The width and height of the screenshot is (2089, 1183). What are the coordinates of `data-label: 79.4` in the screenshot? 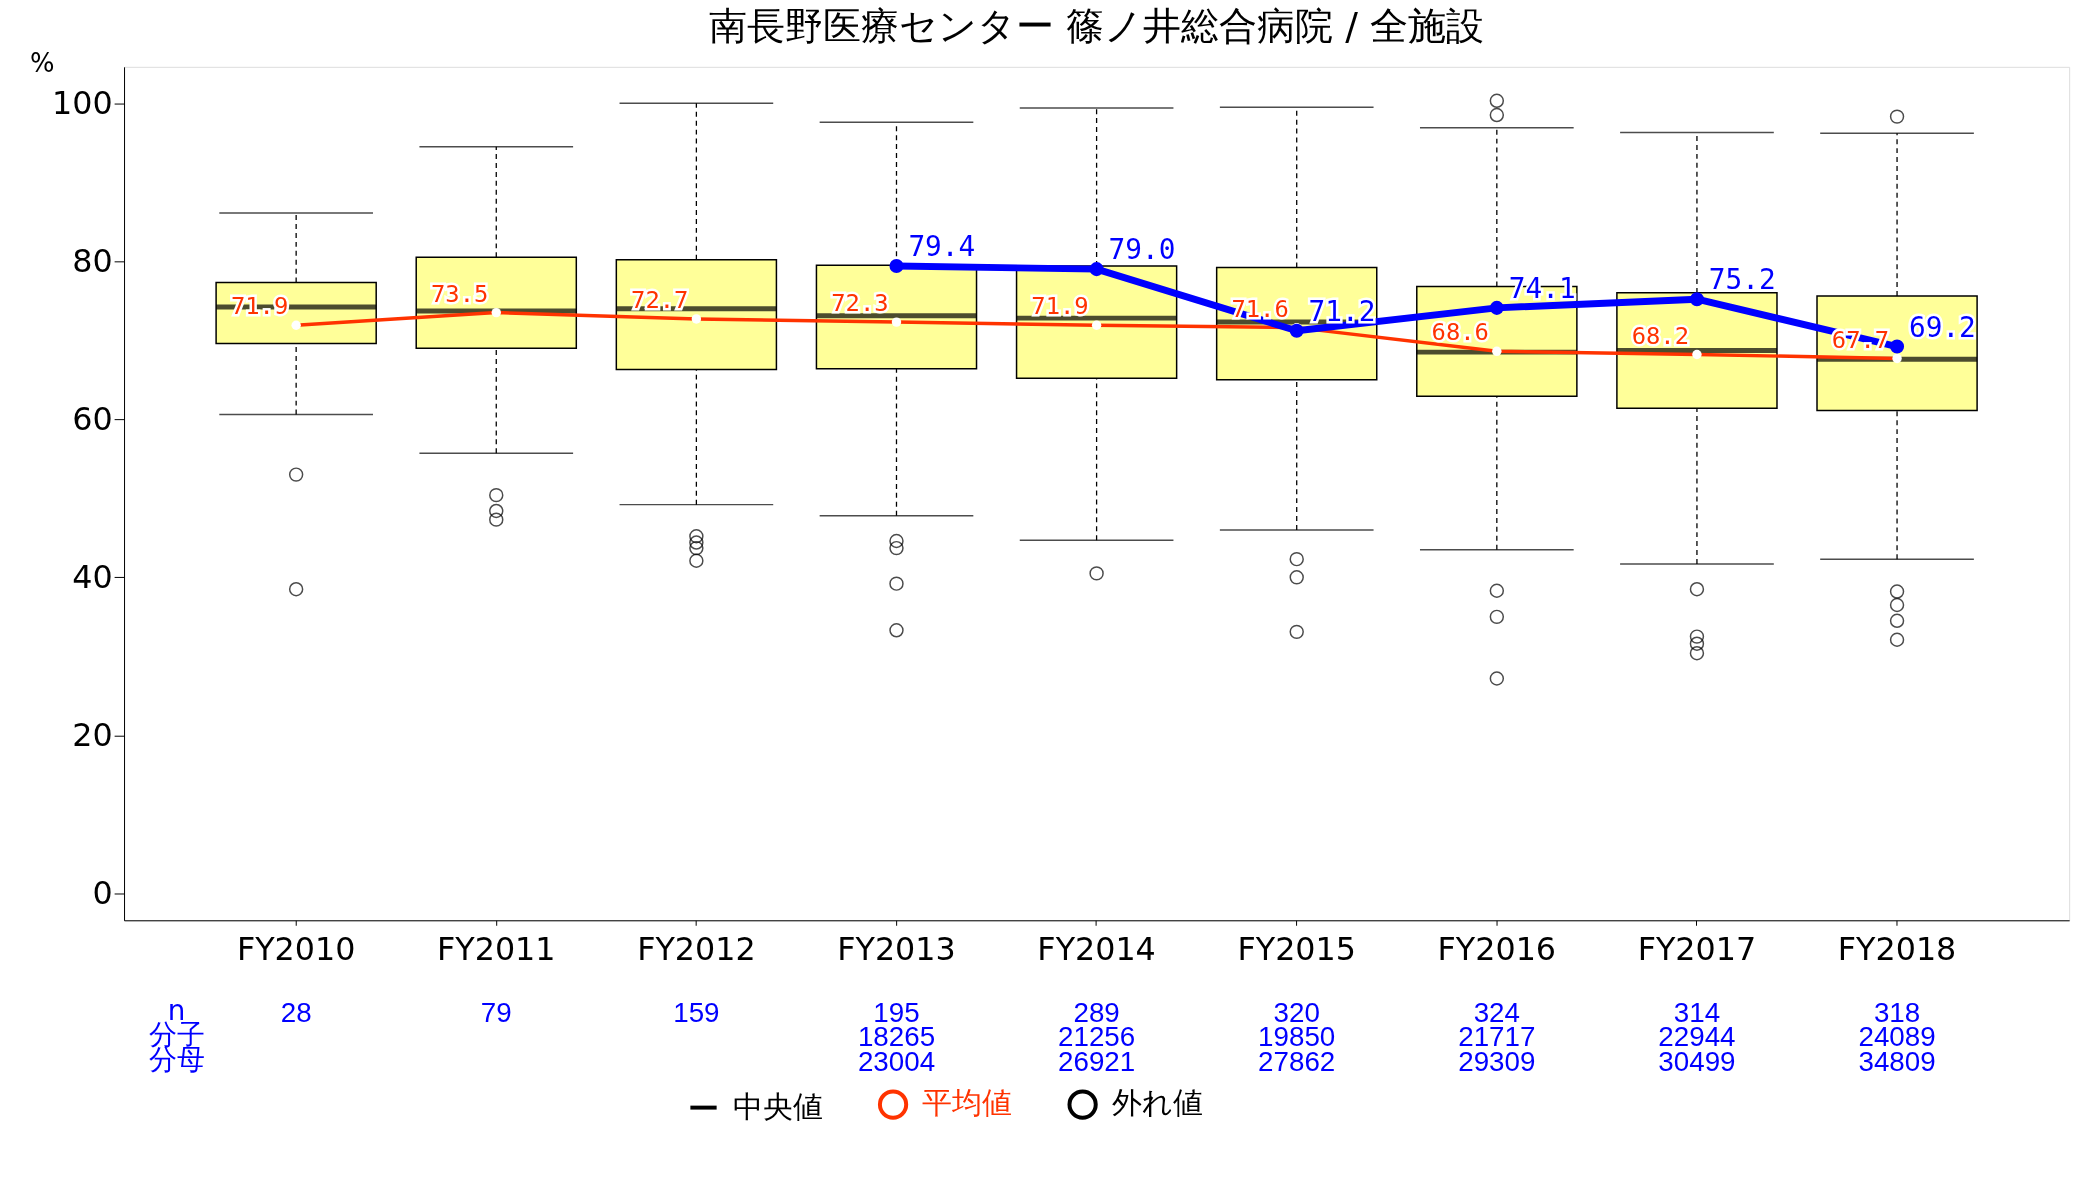 It's located at (942, 247).